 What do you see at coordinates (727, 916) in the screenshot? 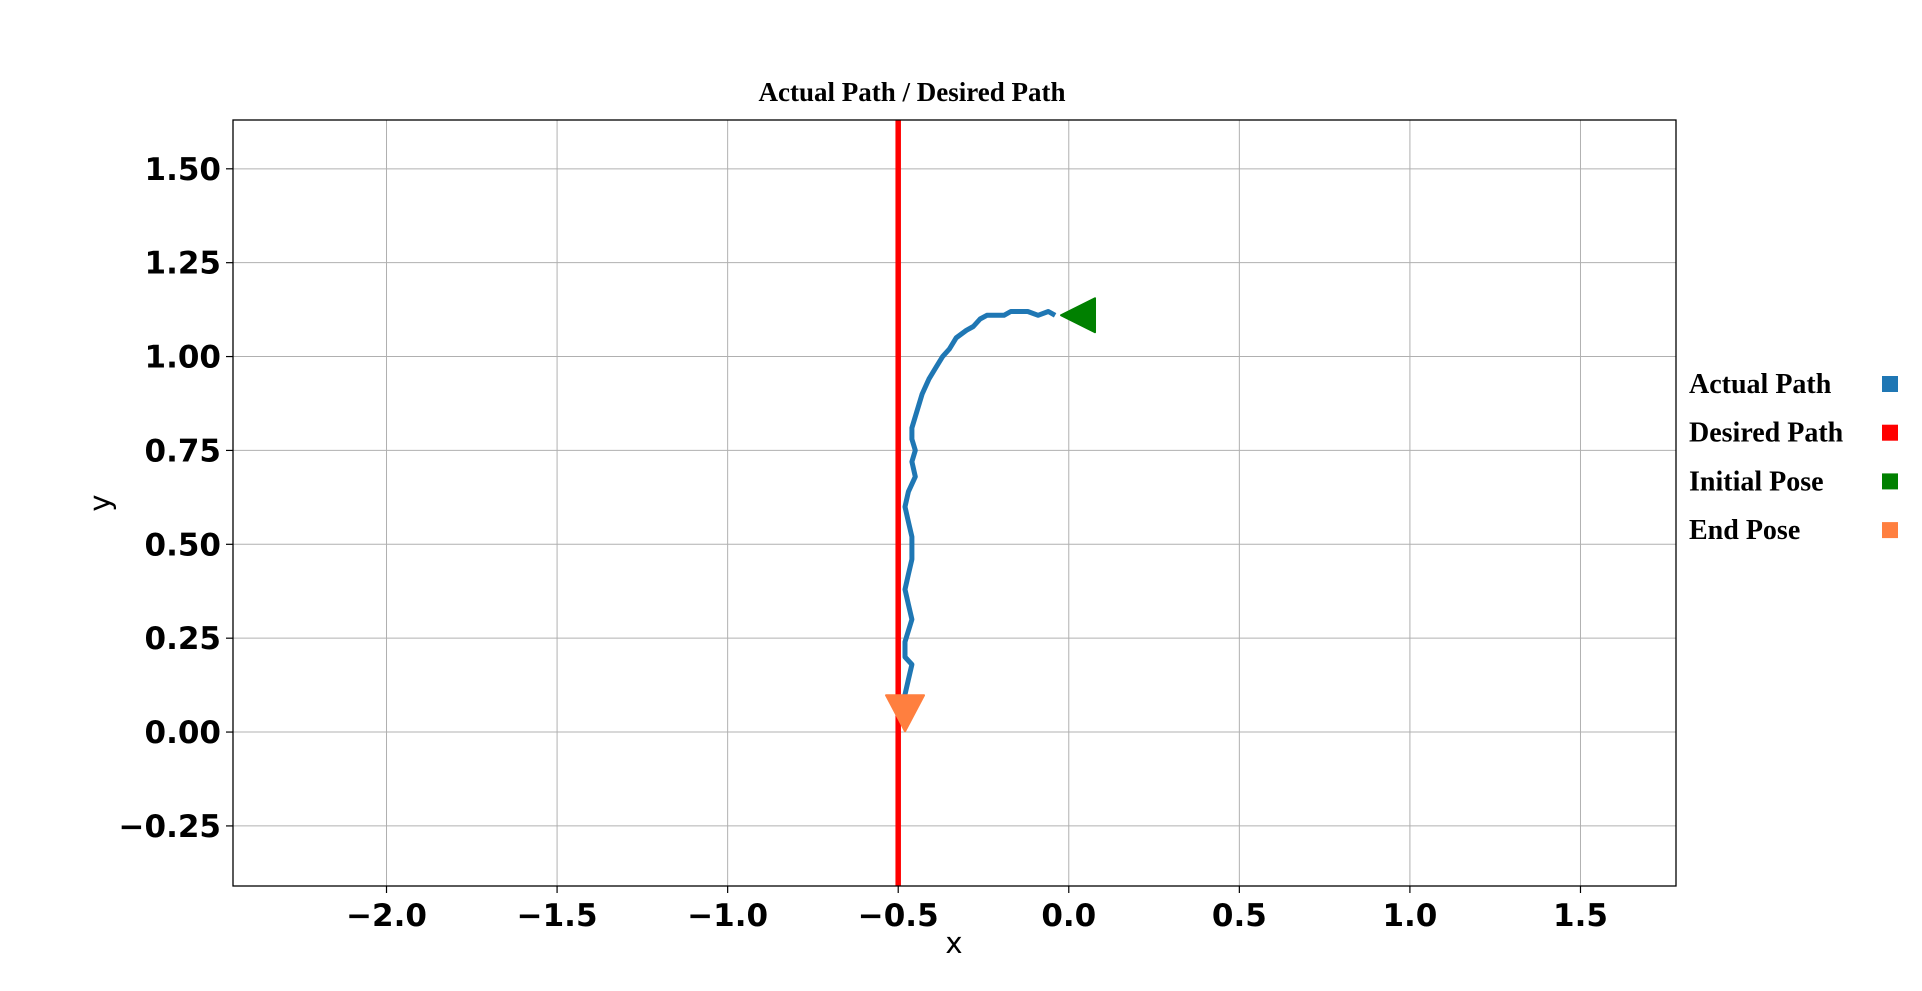
I see `x-tick-label: −1.0` at bounding box center [727, 916].